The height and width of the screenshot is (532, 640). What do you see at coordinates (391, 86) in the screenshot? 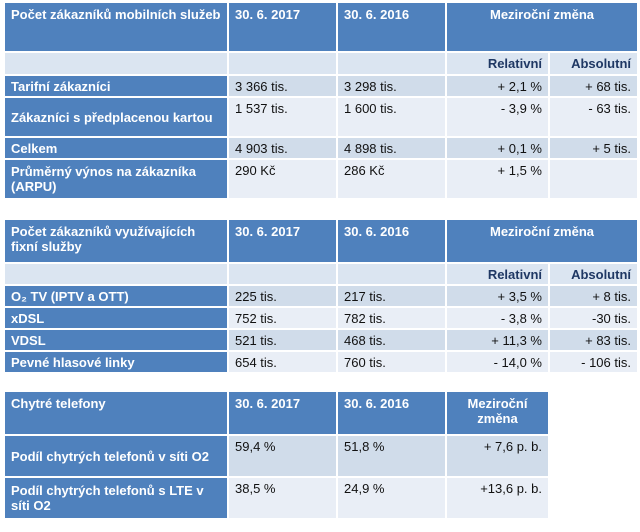
I see `value-2016: 3 298 tis.` at bounding box center [391, 86].